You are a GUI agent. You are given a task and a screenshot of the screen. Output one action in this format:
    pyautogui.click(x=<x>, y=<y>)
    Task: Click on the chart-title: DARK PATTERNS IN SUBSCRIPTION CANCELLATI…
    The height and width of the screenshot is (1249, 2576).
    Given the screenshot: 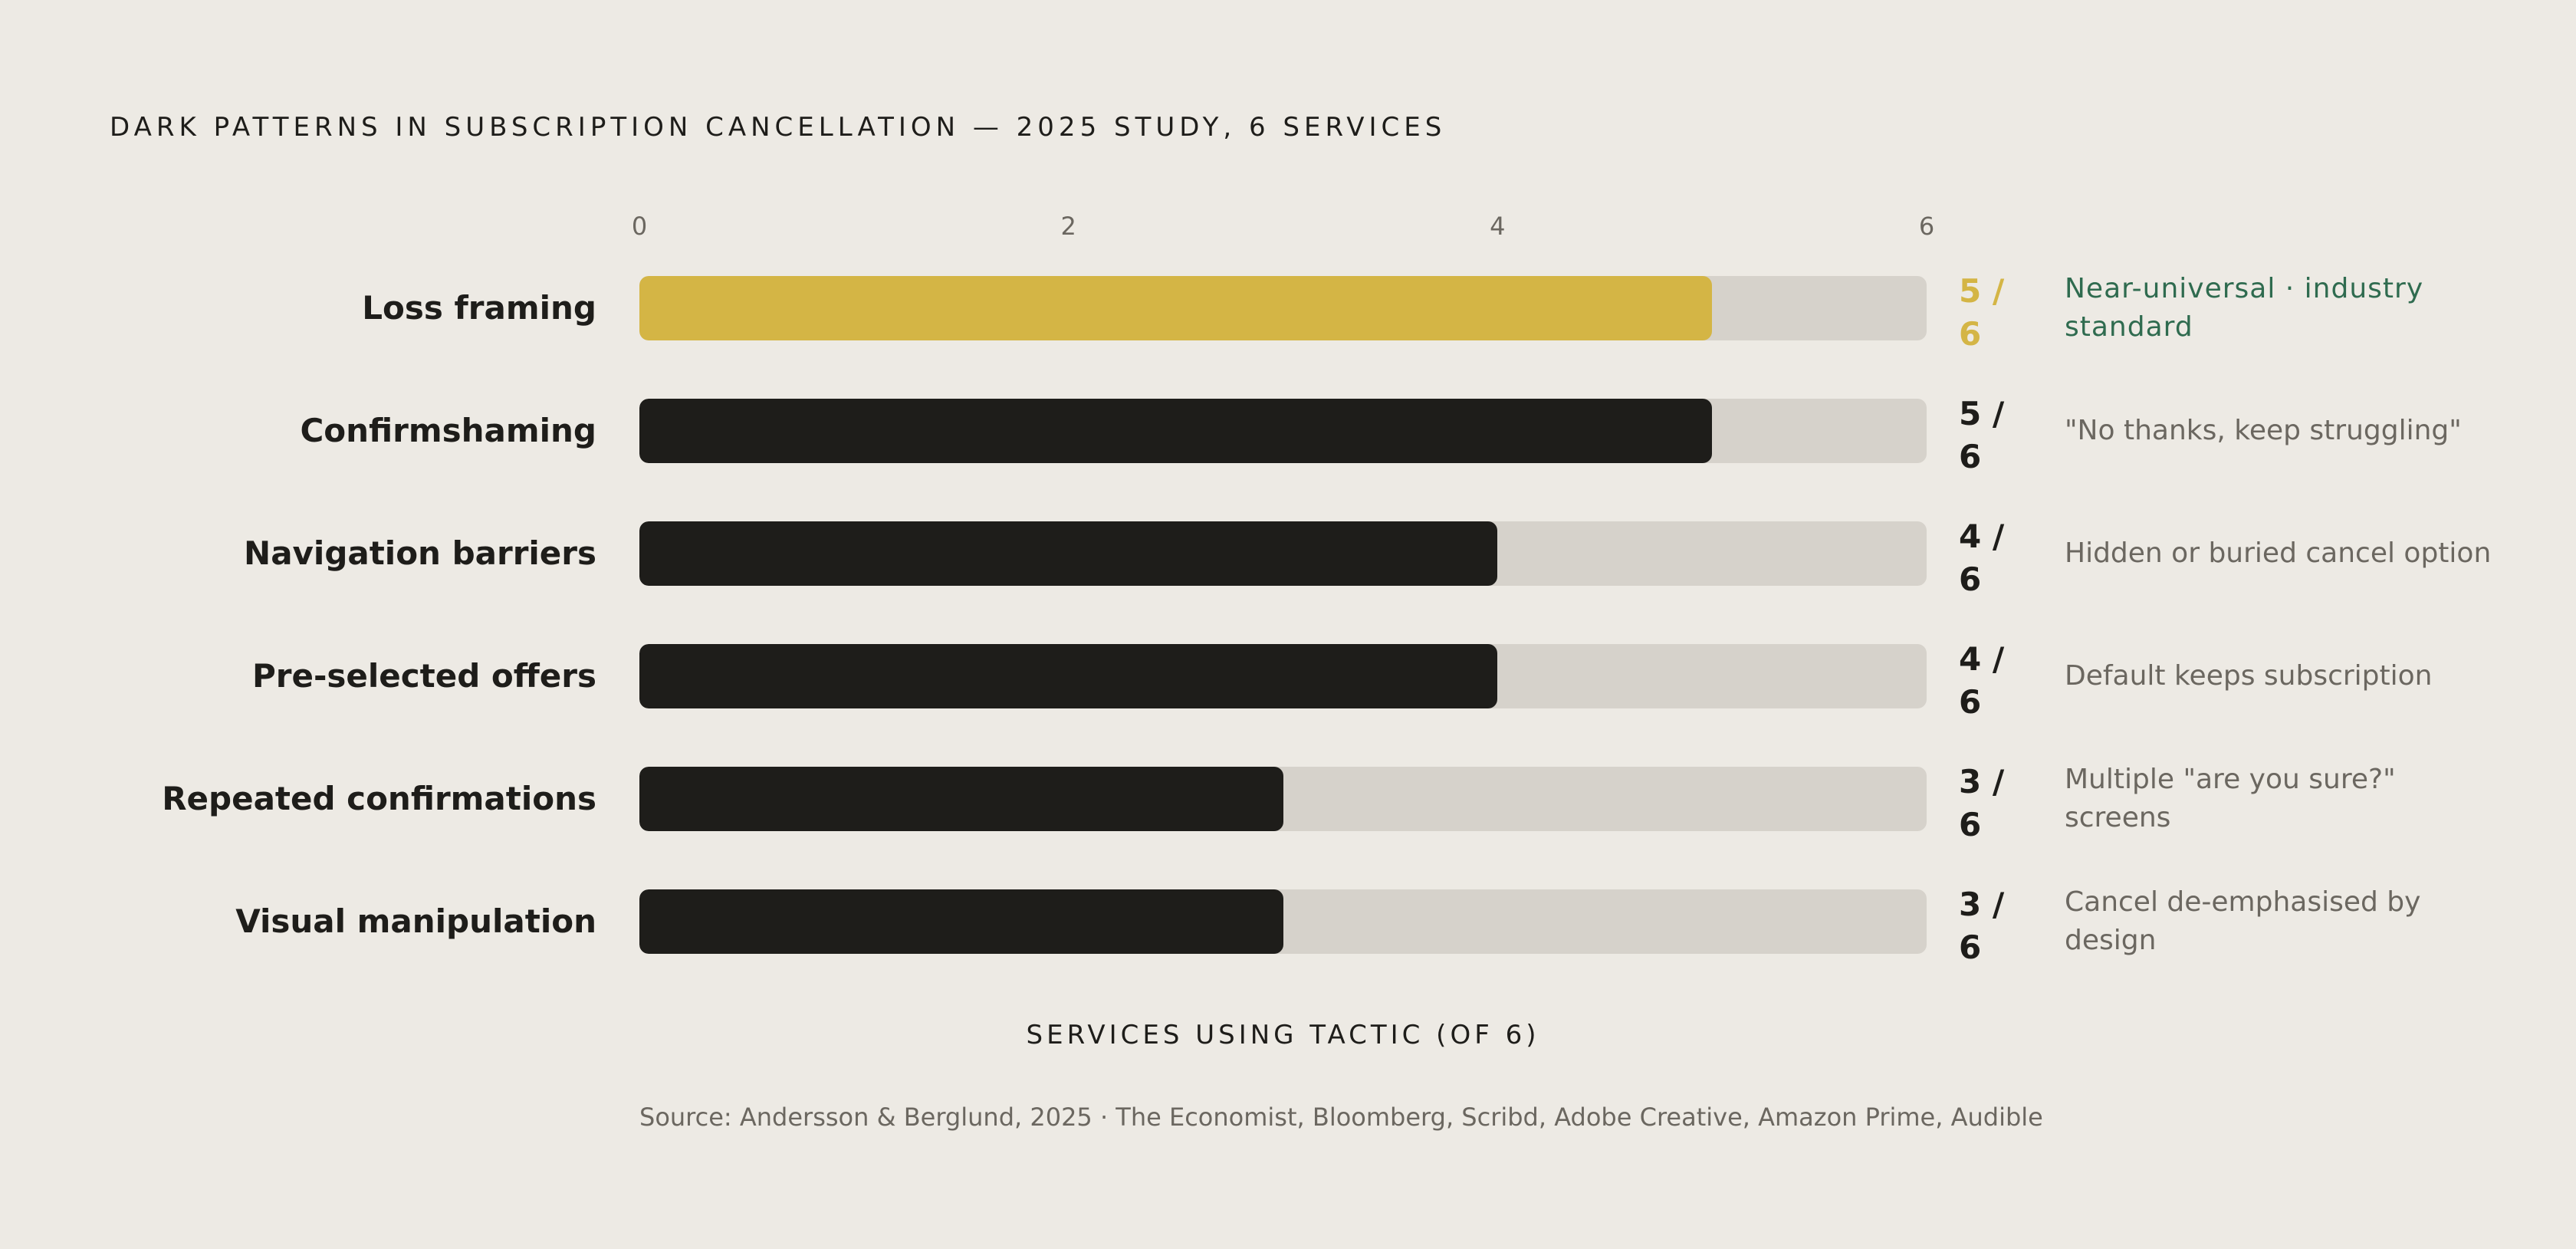 What is the action you would take?
    pyautogui.click(x=778, y=127)
    